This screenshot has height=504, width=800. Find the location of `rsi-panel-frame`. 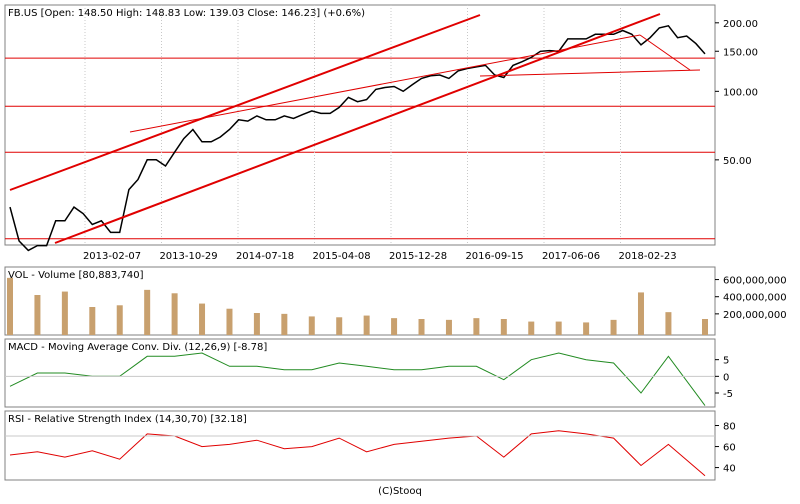

rsi-panel-frame is located at coordinates (360, 445).